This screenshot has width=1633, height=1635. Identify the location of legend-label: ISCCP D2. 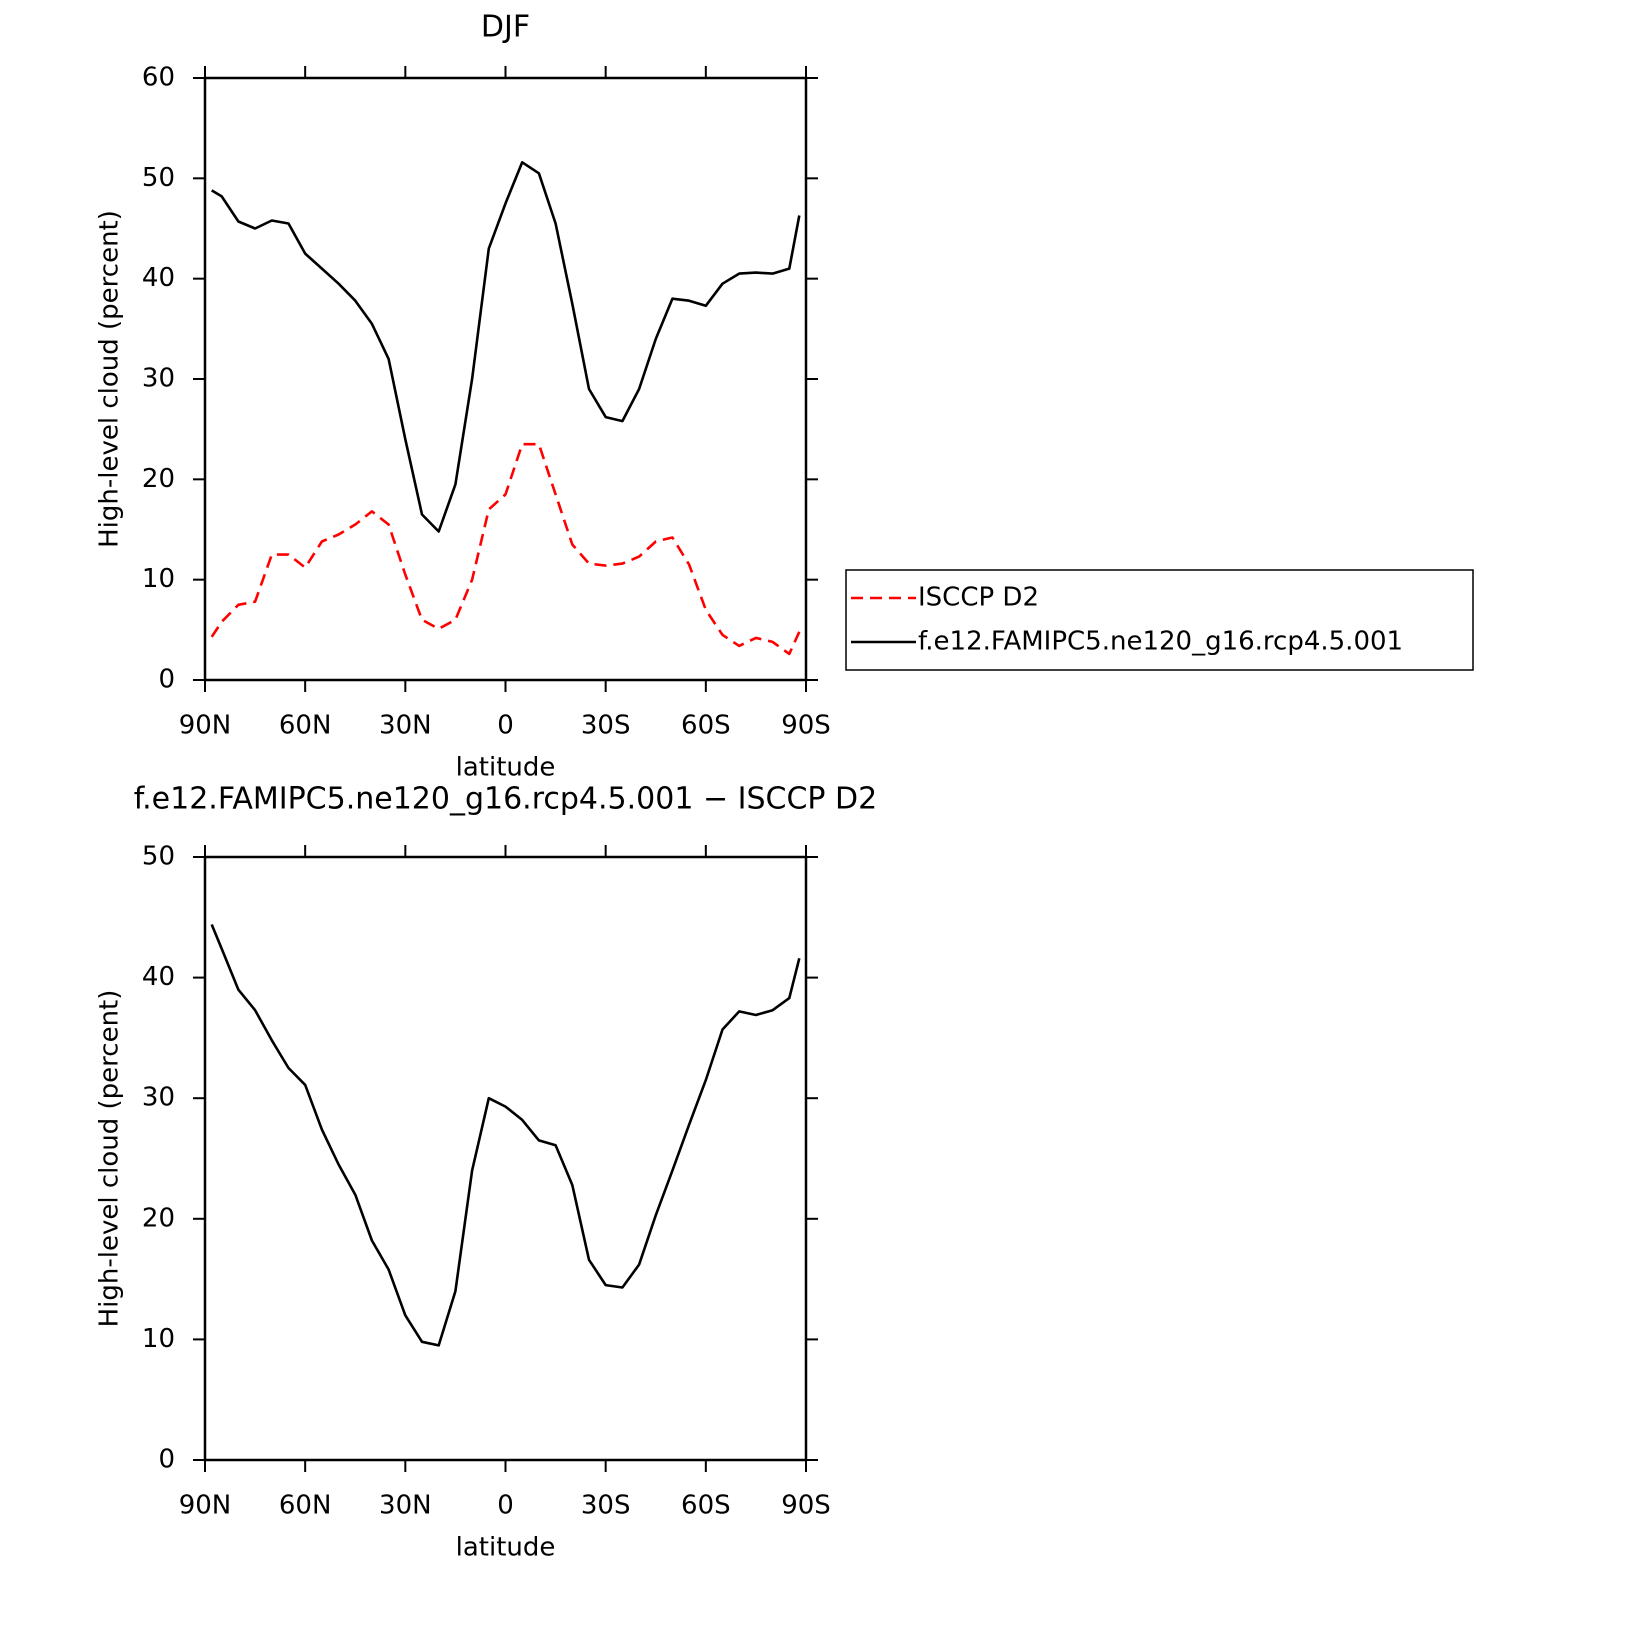
(978, 598).